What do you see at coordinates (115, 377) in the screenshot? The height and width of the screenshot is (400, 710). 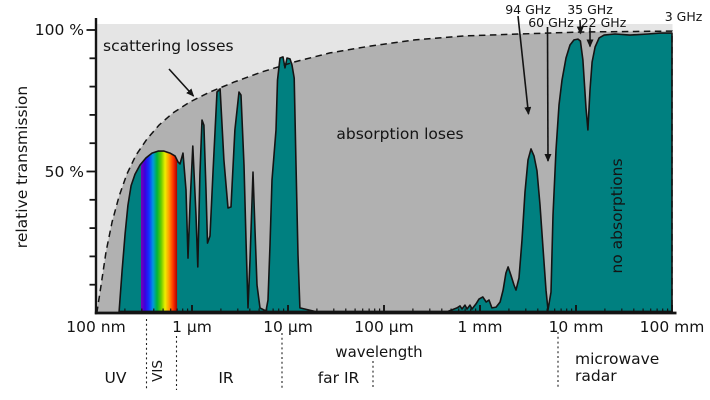 I see `band-label-uv: UV` at bounding box center [115, 377].